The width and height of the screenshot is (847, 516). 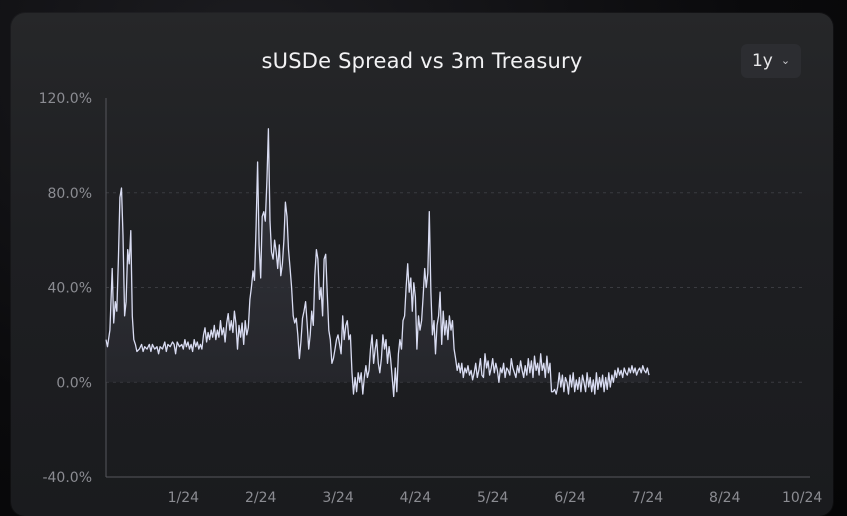 What do you see at coordinates (570, 498) in the screenshot?
I see `x-tick-label: 6/24` at bounding box center [570, 498].